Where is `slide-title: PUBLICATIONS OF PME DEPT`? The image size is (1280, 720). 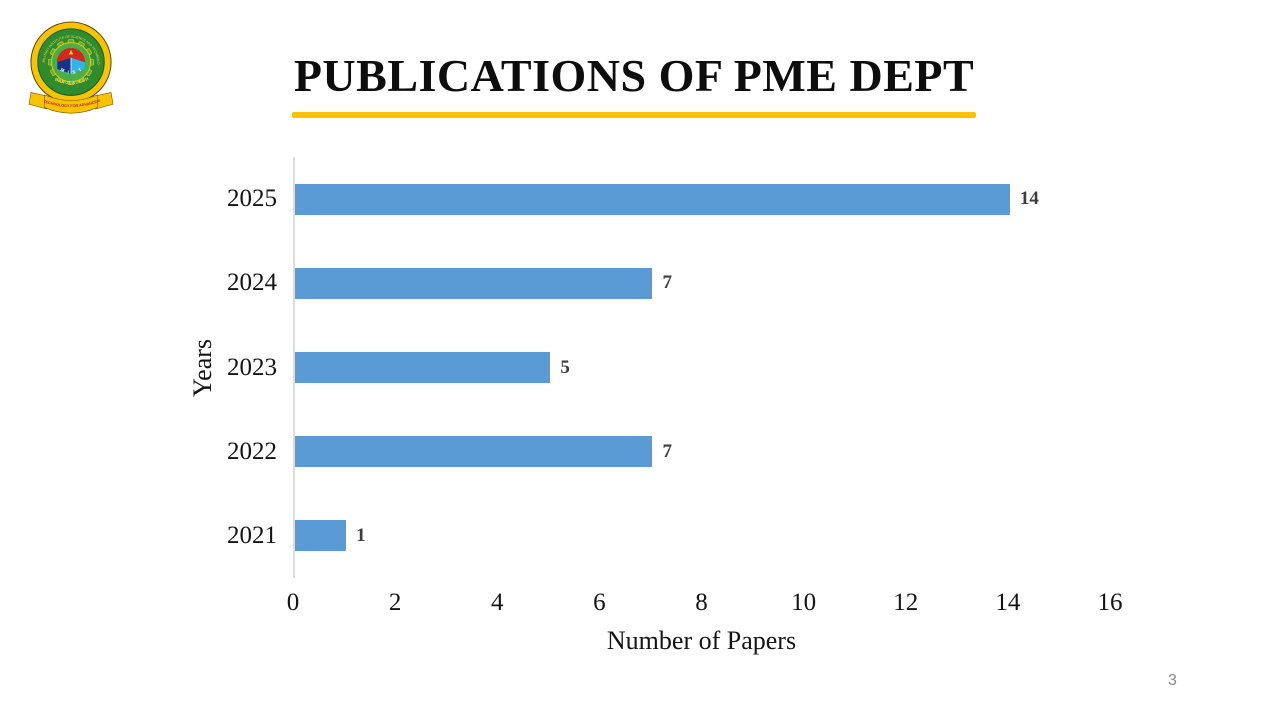 slide-title: PUBLICATIONS OF PME DEPT is located at coordinates (634, 75).